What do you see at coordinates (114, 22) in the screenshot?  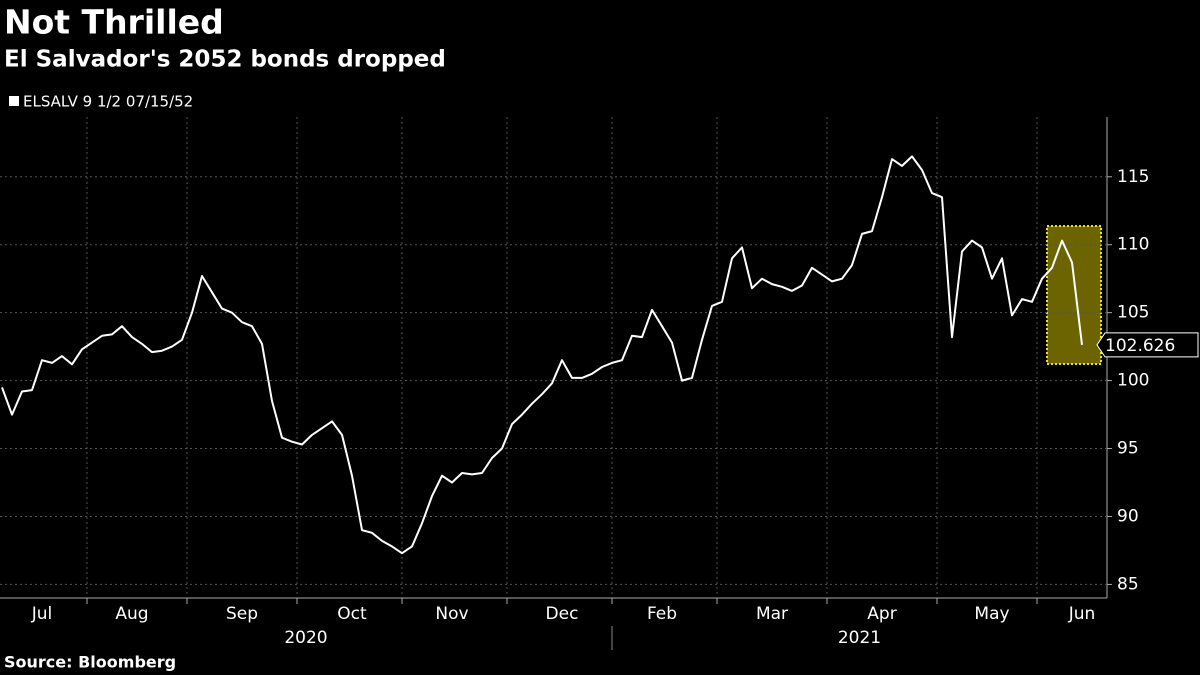 I see `chart-title: Not Thrilled` at bounding box center [114, 22].